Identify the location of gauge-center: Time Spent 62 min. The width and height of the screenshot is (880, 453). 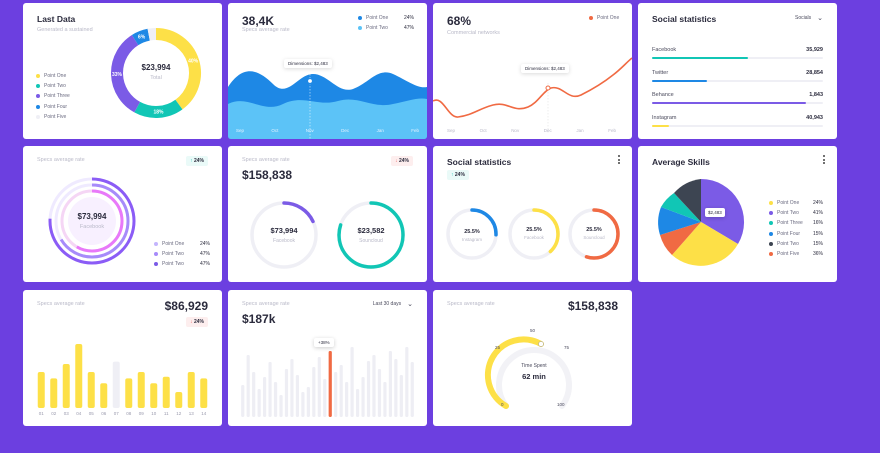
(534, 372).